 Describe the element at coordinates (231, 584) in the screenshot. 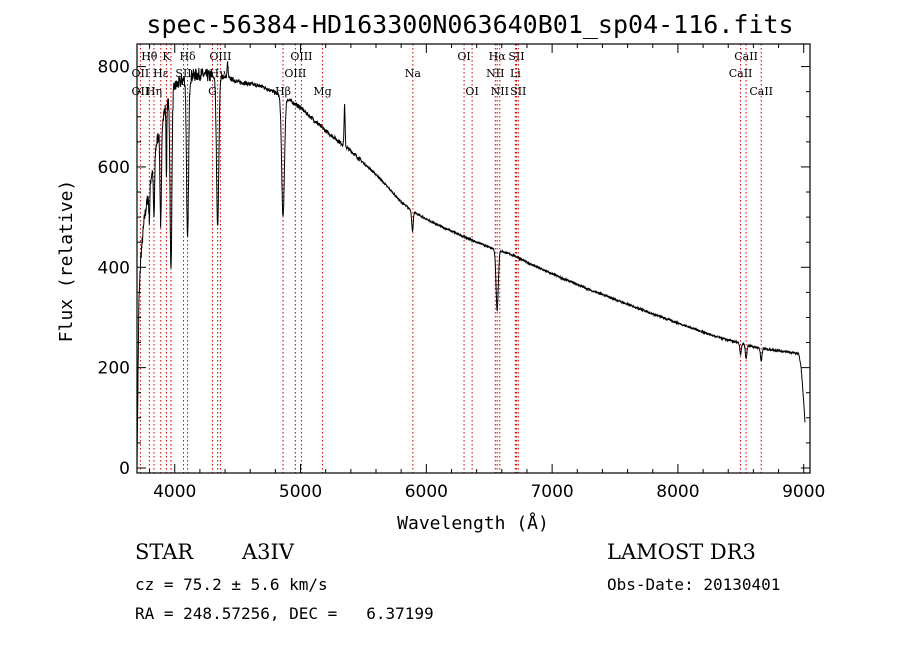

I see `redshift-cz: cz = 75.2 ± 5.6 km/s` at that location.